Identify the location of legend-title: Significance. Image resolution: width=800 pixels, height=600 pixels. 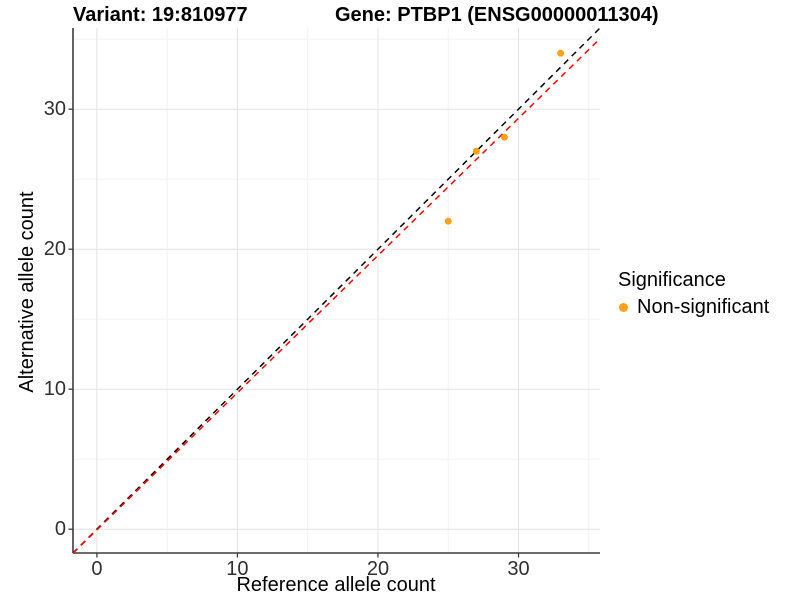
(672, 280).